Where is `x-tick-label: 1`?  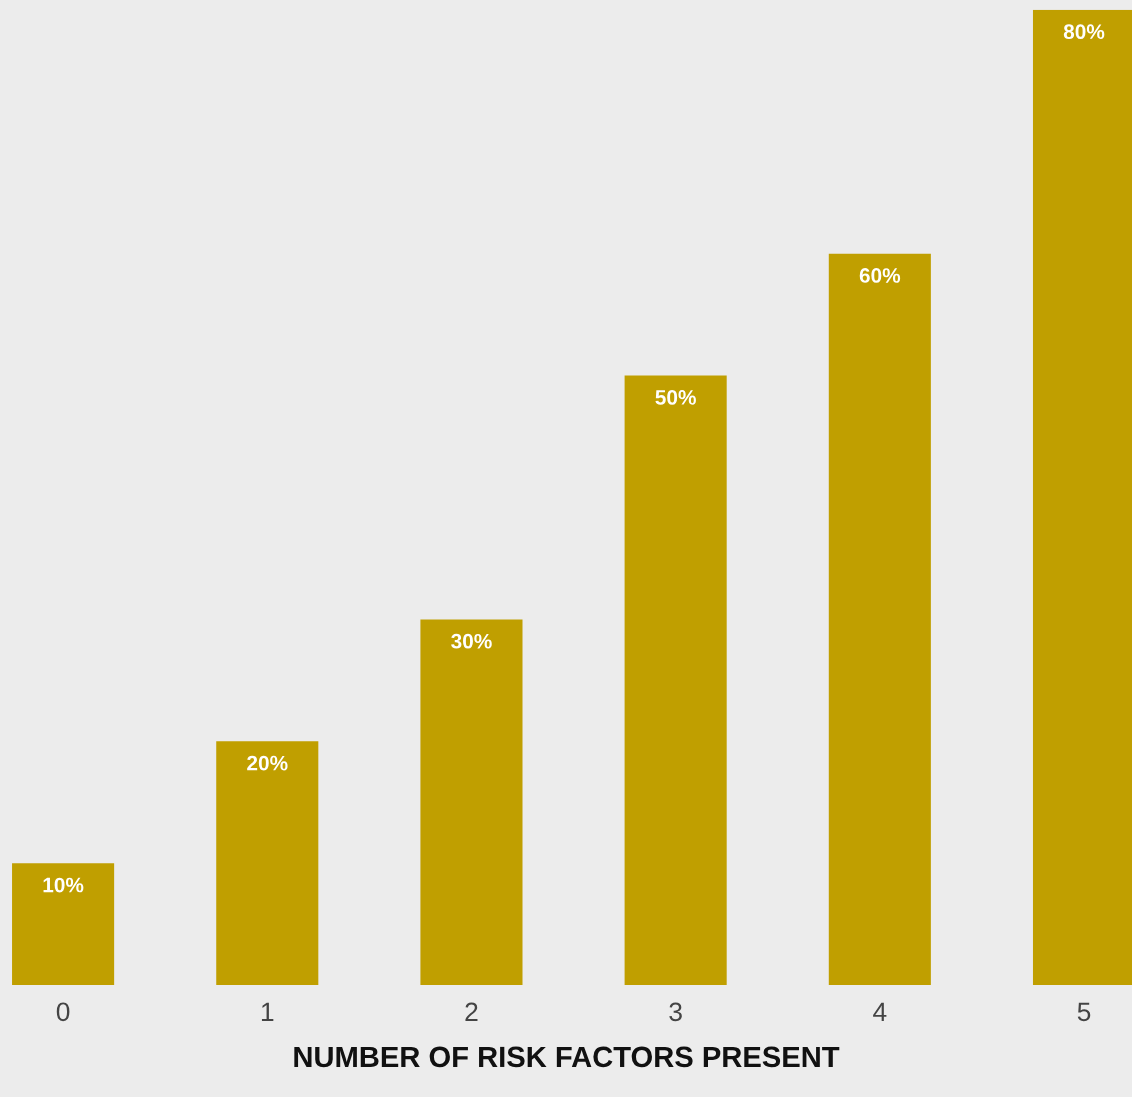
x-tick-label: 1 is located at coordinates (267, 1011).